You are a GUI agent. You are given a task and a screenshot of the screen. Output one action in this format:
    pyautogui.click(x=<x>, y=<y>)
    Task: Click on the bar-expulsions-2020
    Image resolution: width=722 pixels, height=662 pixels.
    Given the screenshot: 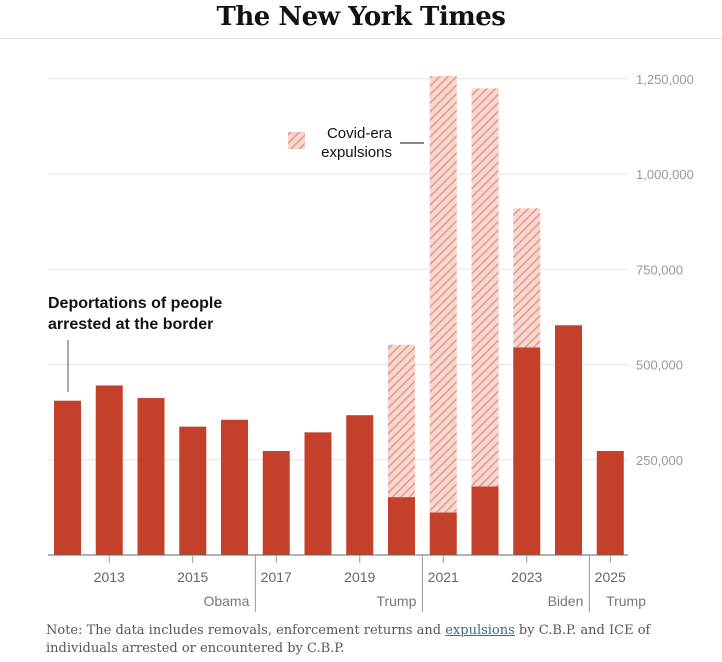 What is the action you would take?
    pyautogui.click(x=401, y=421)
    